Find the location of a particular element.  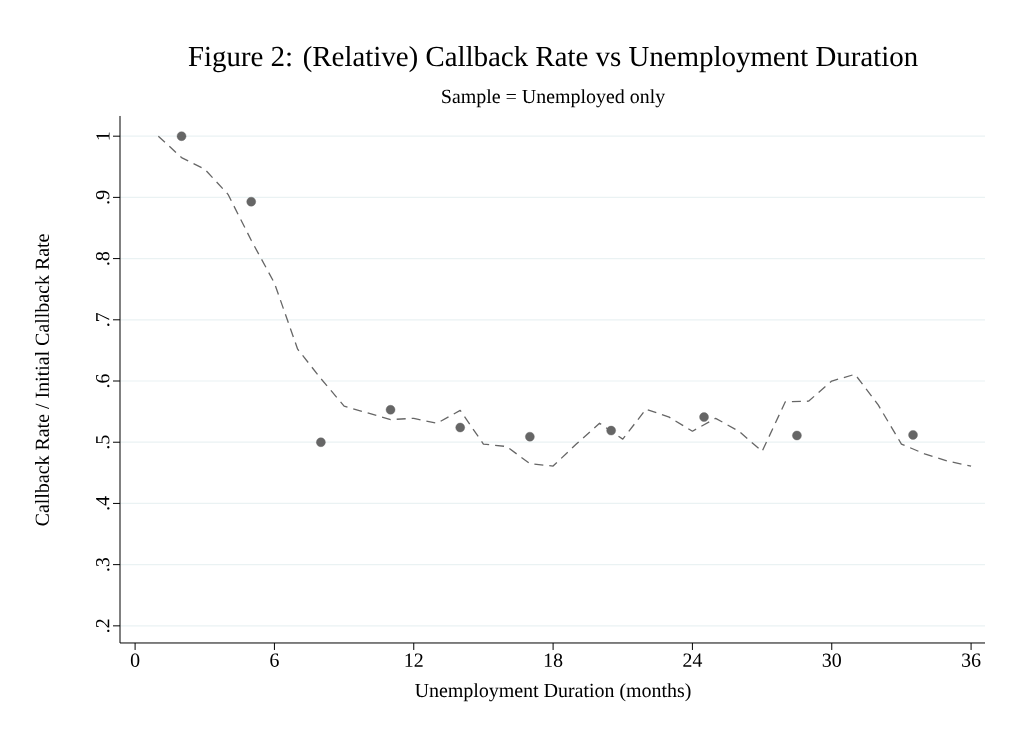

y-tick-label: .8 is located at coordinates (102, 258).